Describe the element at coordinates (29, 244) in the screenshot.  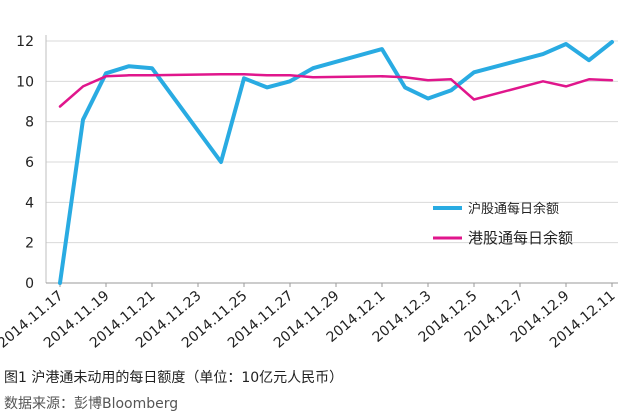
I see `y-tick-label: 2` at that location.